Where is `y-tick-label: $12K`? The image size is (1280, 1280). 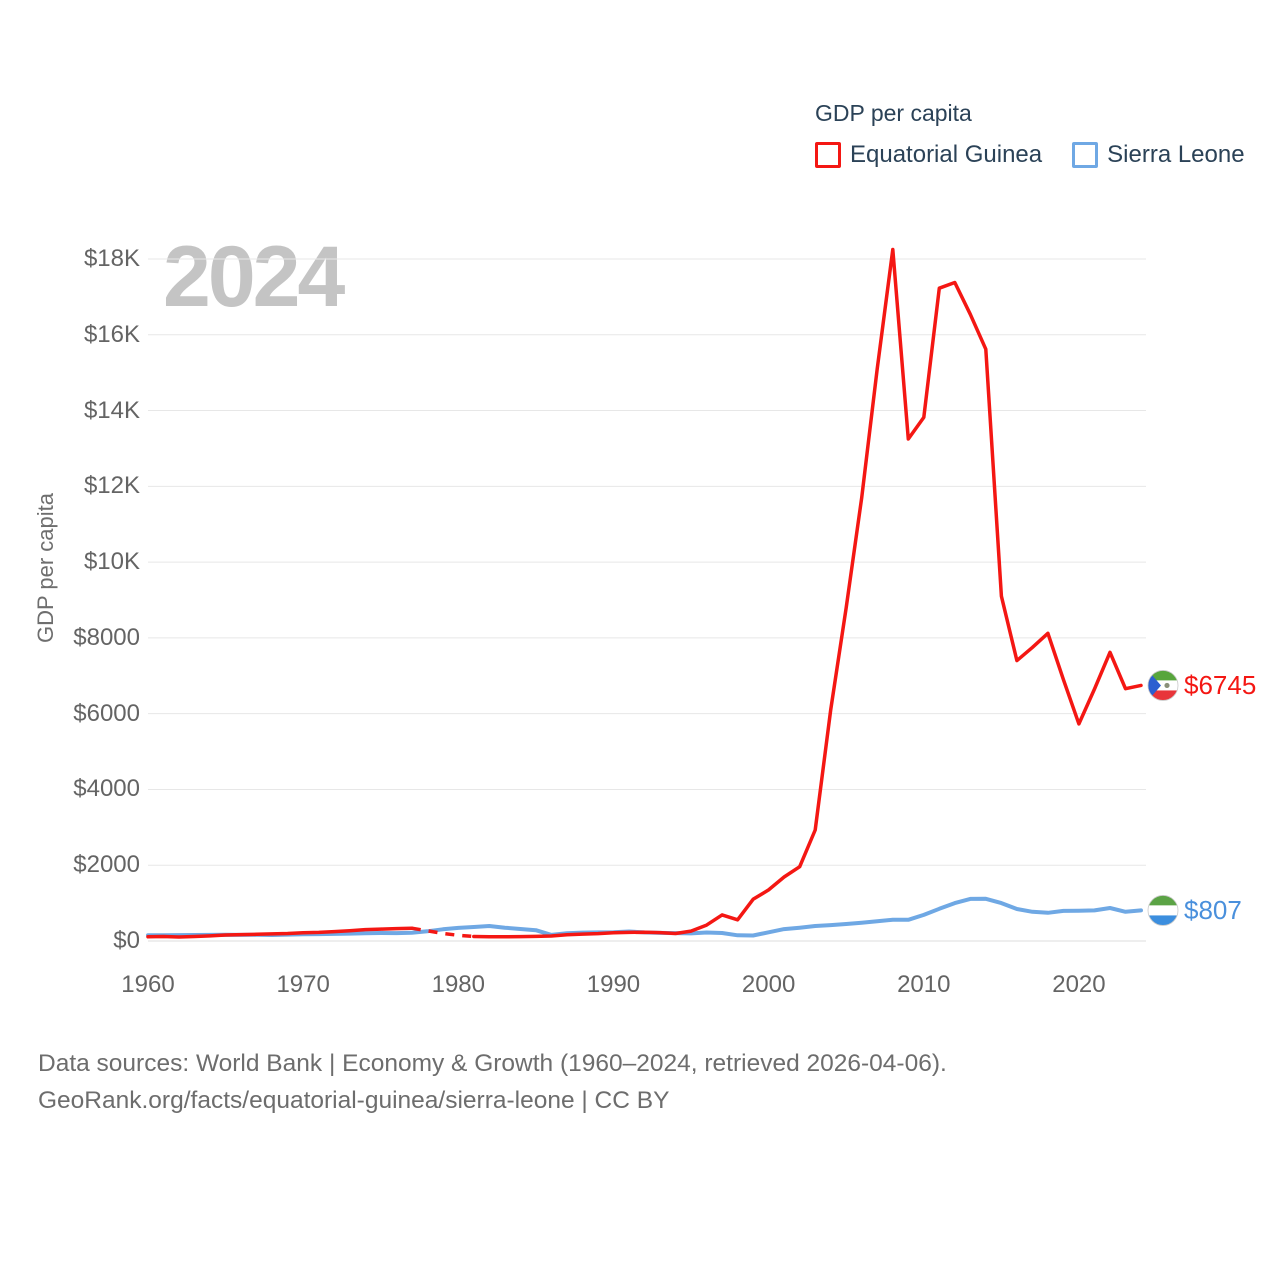 y-tick-label: $12K is located at coordinates (111, 486).